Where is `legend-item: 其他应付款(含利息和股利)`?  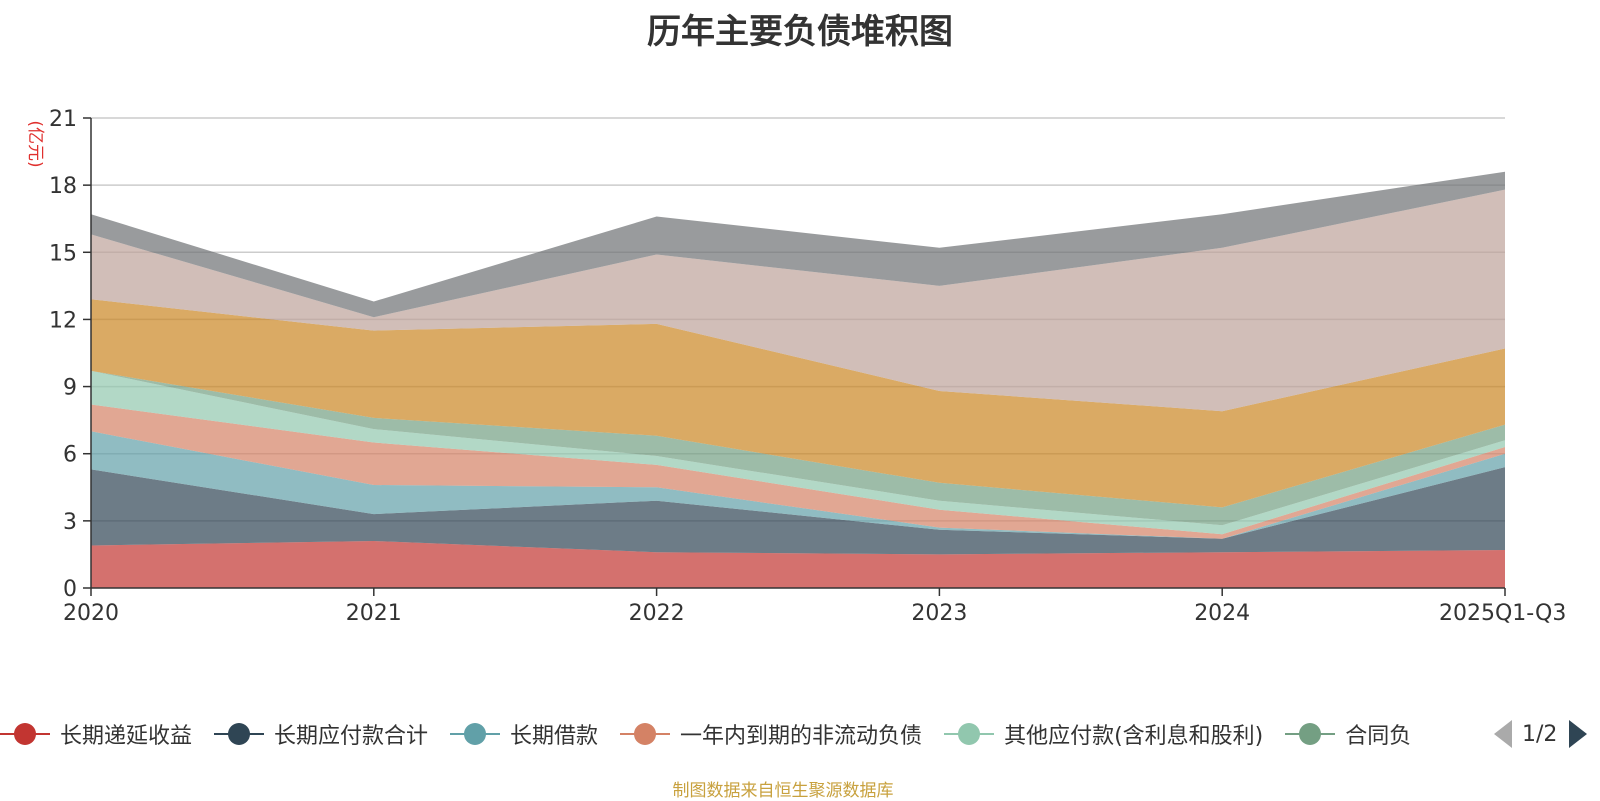
legend-item: 其他应付款(含利息和股利) is located at coordinates (1103, 734).